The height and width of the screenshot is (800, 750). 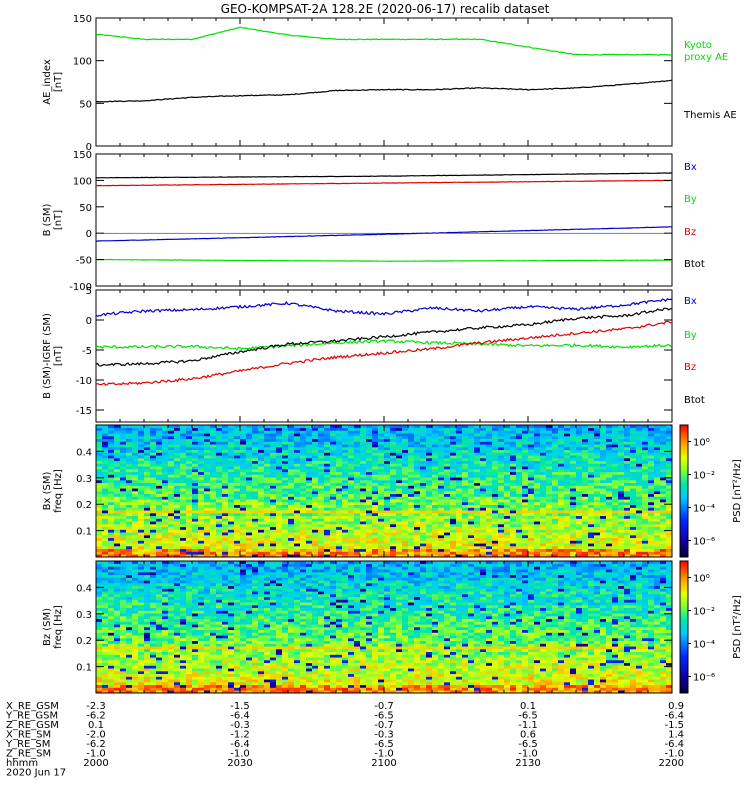 What do you see at coordinates (58, 356) in the screenshot?
I see `panel-dbb-ylabel-line: [nT]` at bounding box center [58, 356].